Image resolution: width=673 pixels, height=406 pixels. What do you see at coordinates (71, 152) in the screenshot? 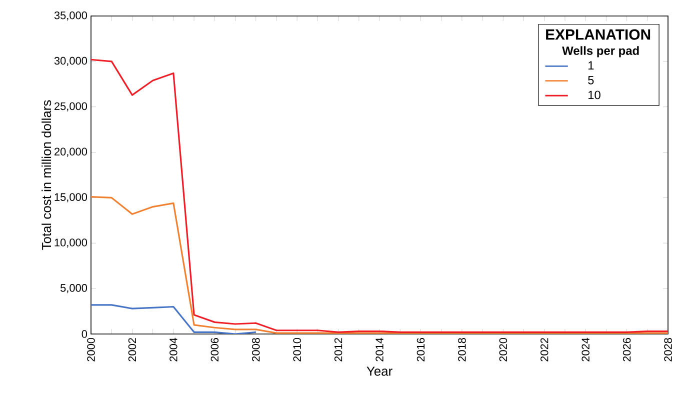
I see `y-tick-label: 20,000` at bounding box center [71, 152].